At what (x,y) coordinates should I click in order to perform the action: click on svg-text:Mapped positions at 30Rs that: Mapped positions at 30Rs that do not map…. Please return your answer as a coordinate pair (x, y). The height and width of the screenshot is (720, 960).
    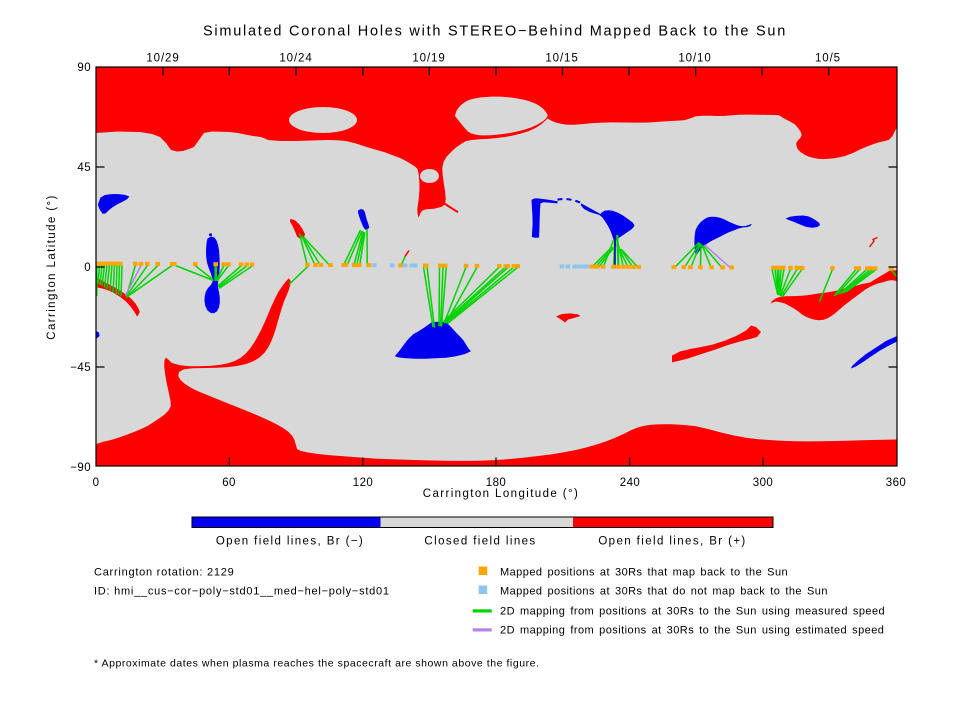
    Looking at the image, I should click on (664, 592).